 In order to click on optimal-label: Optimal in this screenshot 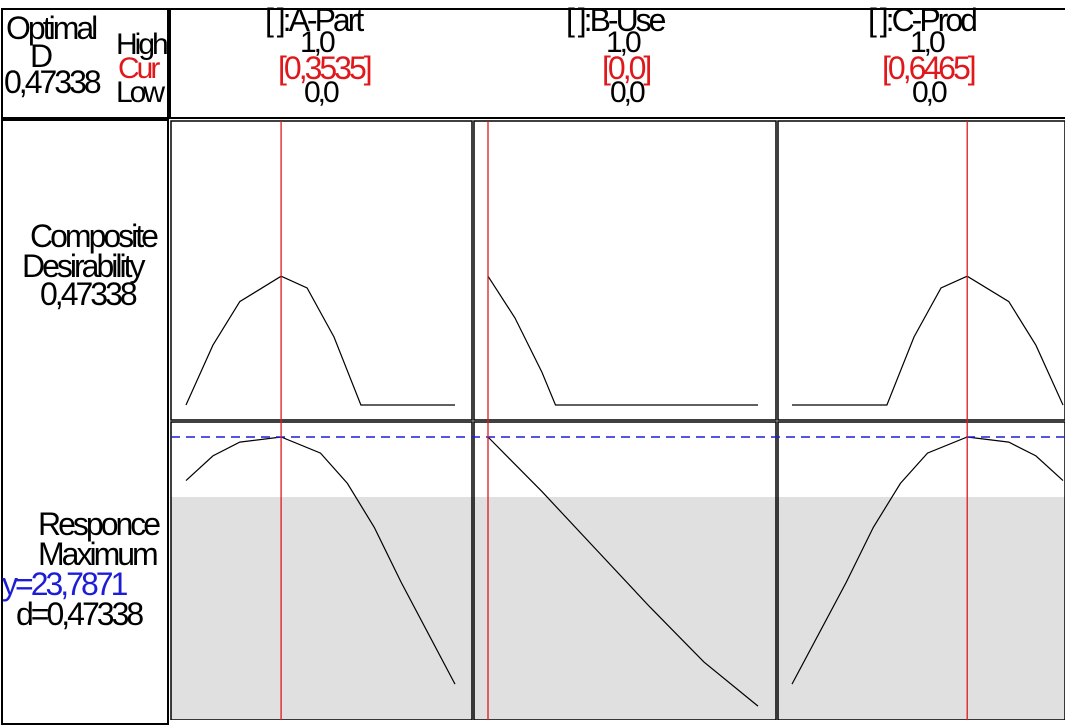, I will do `click(52, 28)`.